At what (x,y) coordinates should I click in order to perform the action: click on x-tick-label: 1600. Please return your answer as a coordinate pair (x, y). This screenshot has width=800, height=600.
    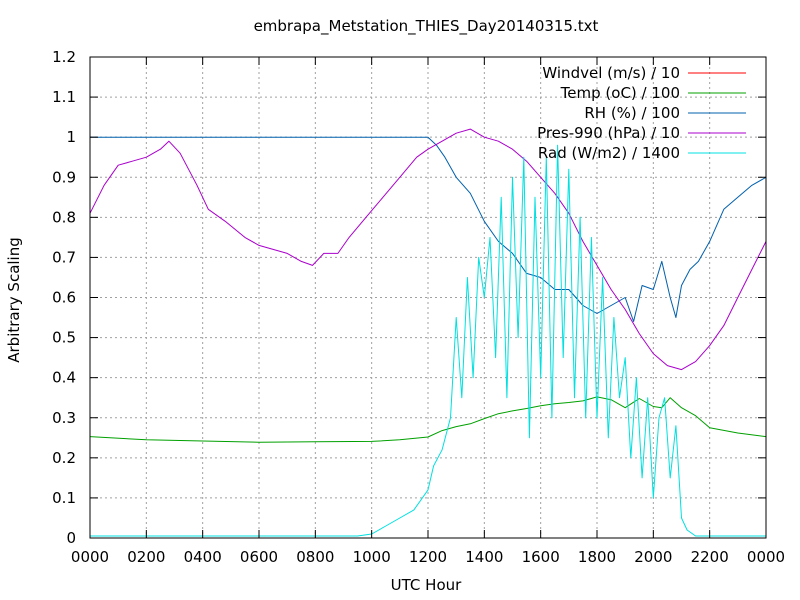
    Looking at the image, I should click on (541, 557).